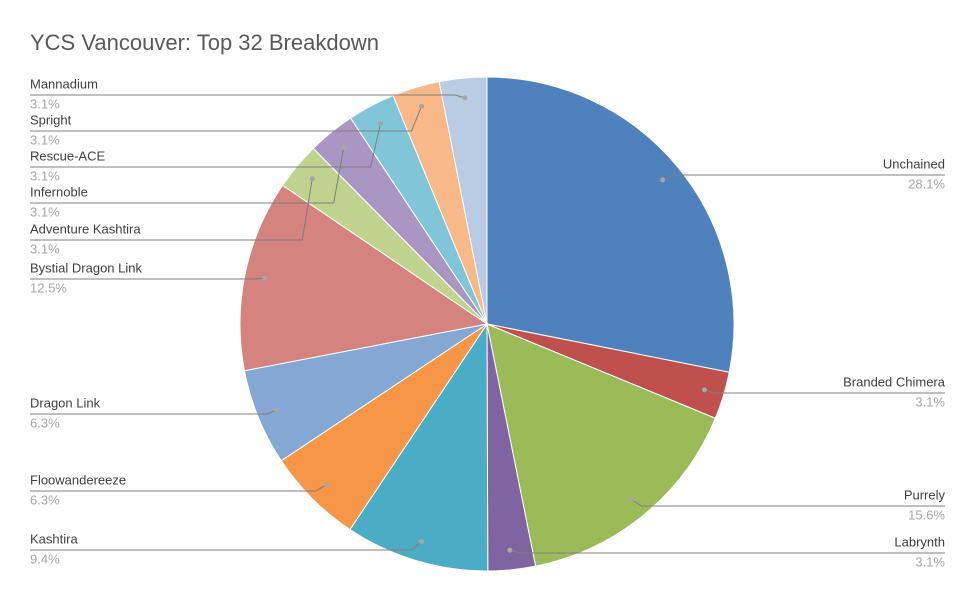 The image size is (975, 602). I want to click on label-name: Unchained, so click(914, 163).